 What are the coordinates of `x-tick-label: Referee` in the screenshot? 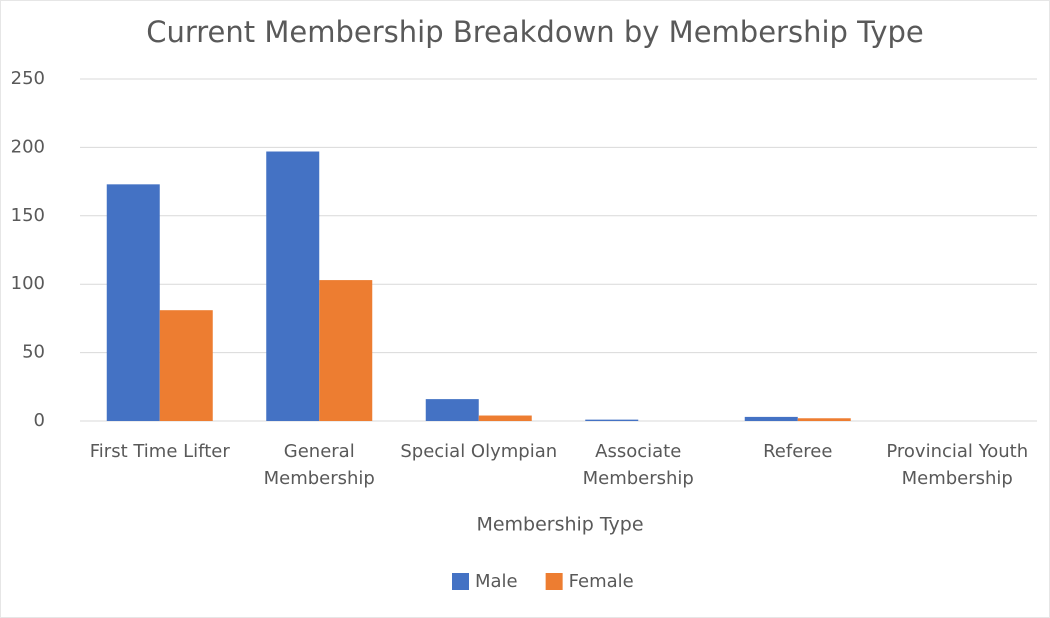 It's located at (798, 451).